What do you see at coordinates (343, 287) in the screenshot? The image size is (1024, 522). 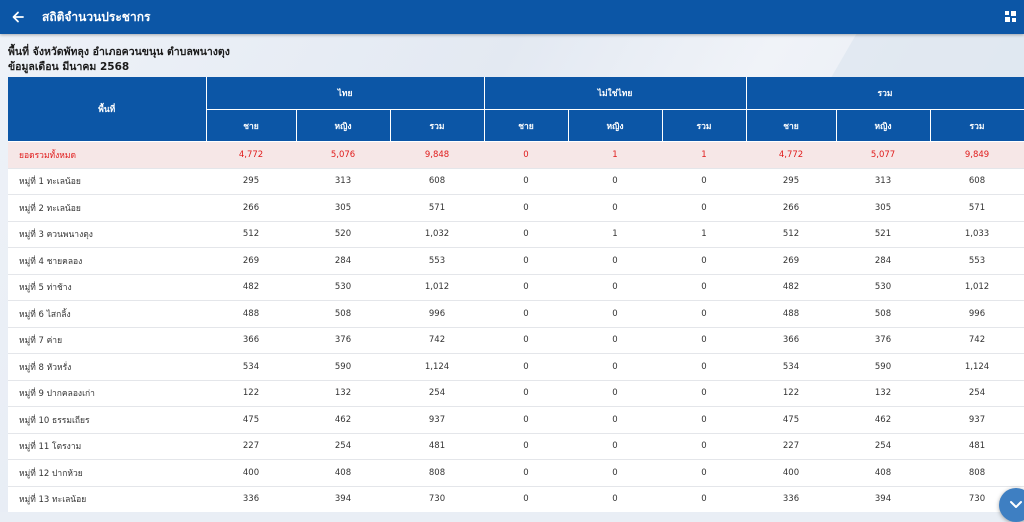 I see `value-cell: 530` at bounding box center [343, 287].